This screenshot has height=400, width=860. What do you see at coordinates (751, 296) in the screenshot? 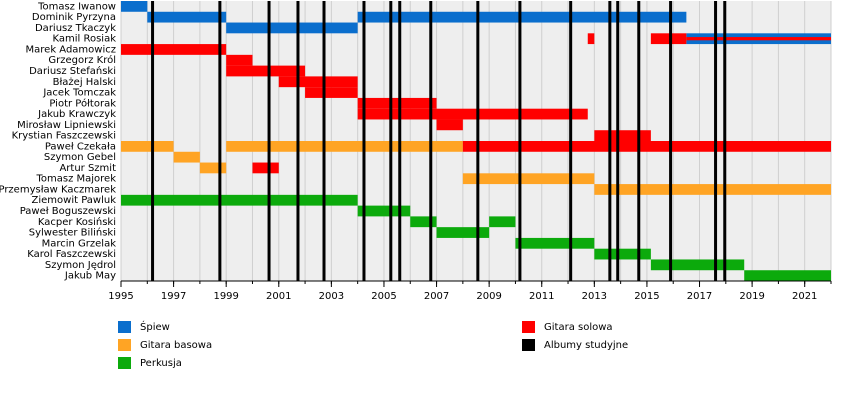
I see `x-tick-label: 2019` at bounding box center [751, 296].